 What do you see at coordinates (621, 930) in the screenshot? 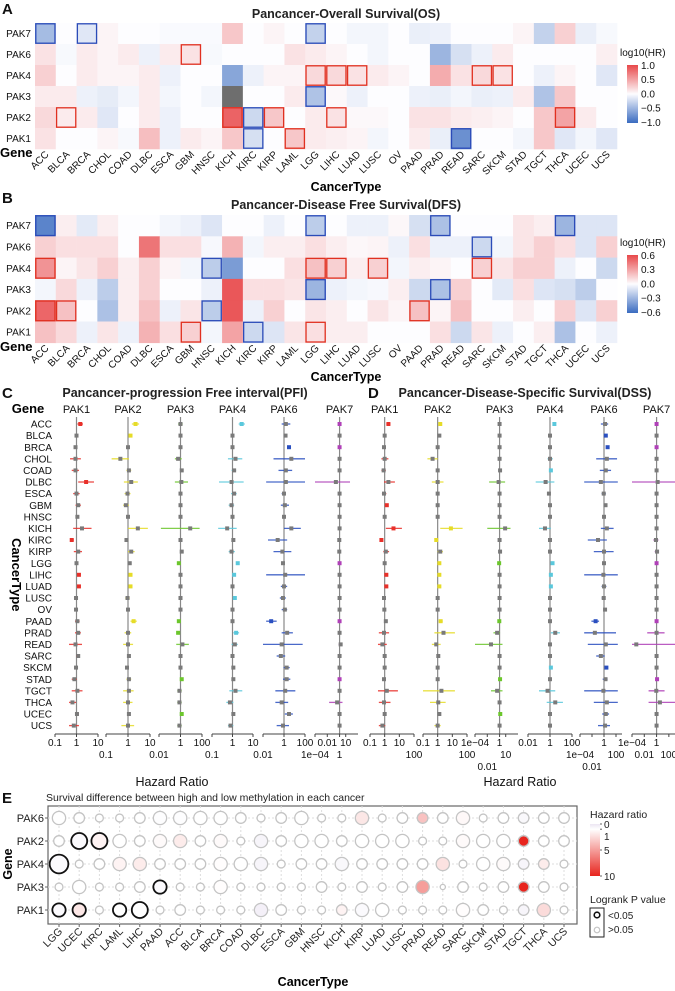
I see `p-legend-label: >0.05` at bounding box center [621, 930].